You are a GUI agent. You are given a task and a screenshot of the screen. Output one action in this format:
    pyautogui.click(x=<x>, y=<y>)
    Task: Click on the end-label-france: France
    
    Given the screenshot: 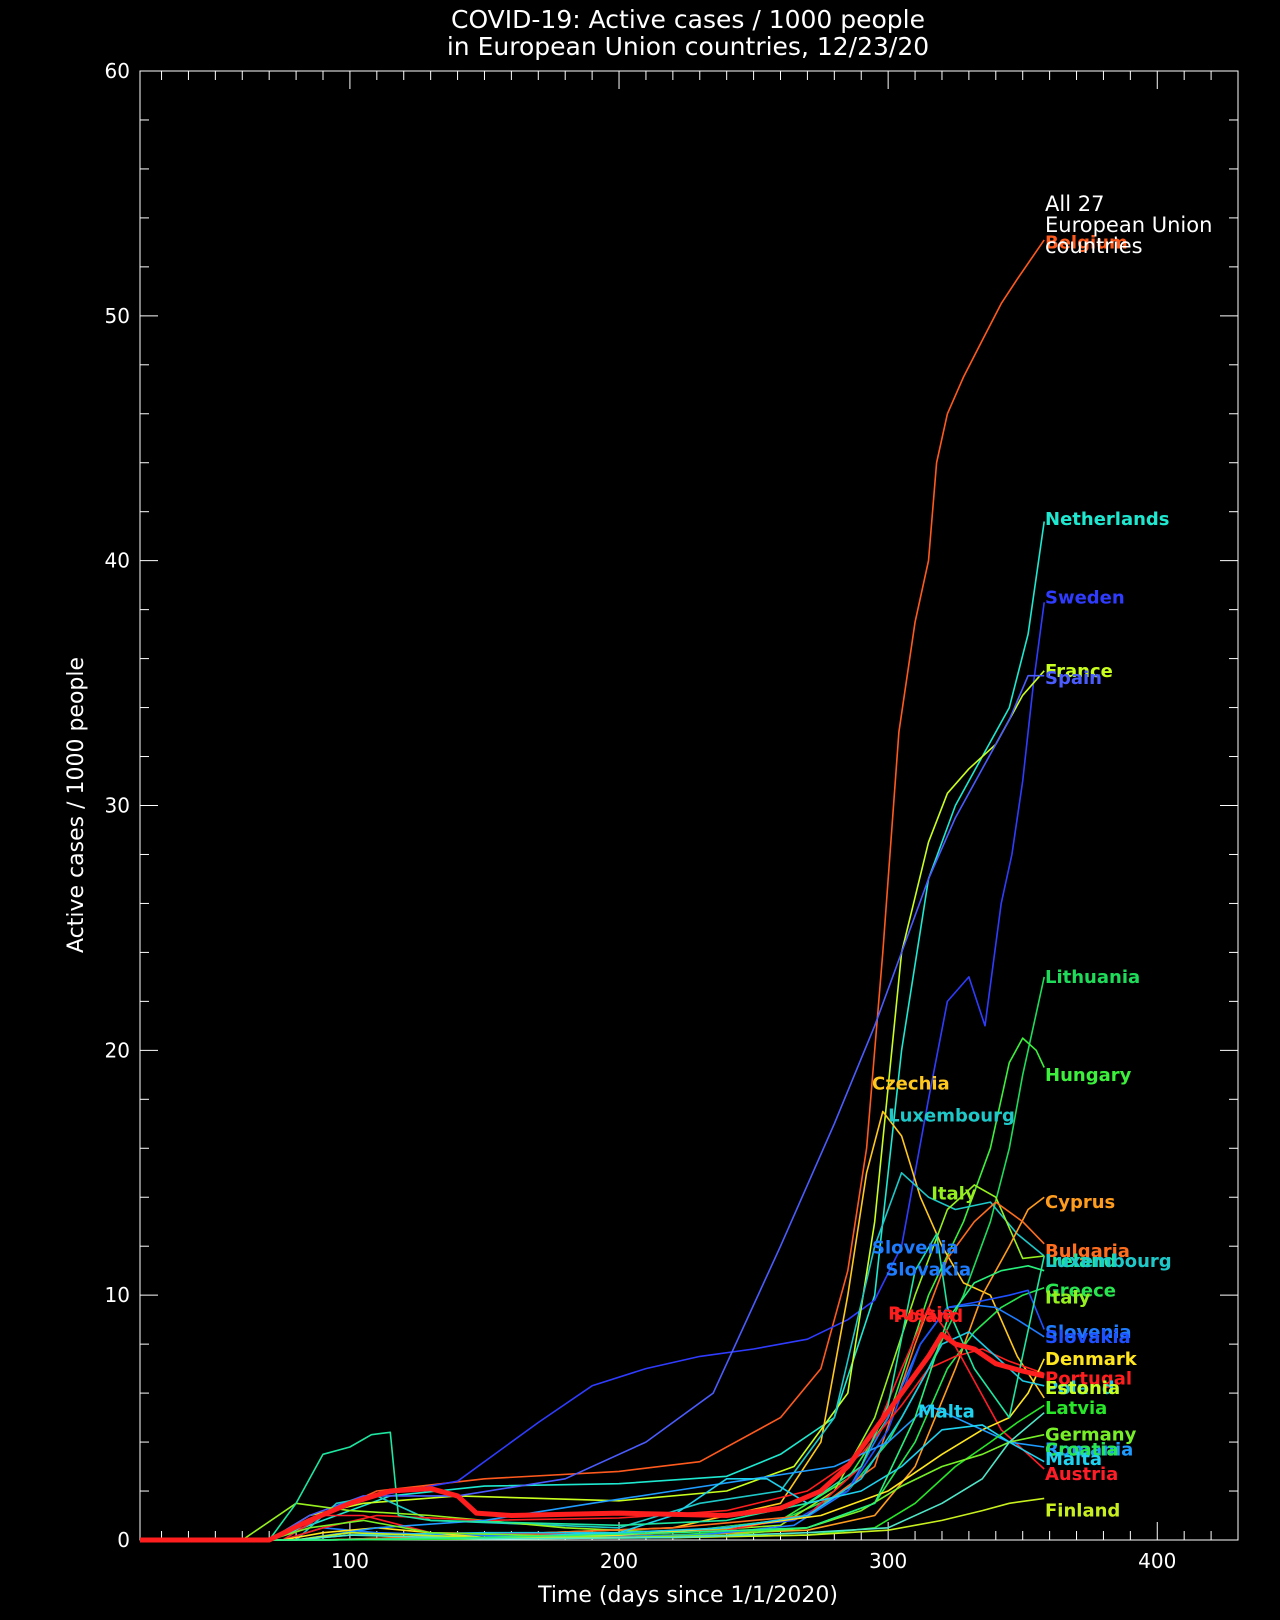 What is the action you would take?
    pyautogui.click(x=1079, y=671)
    